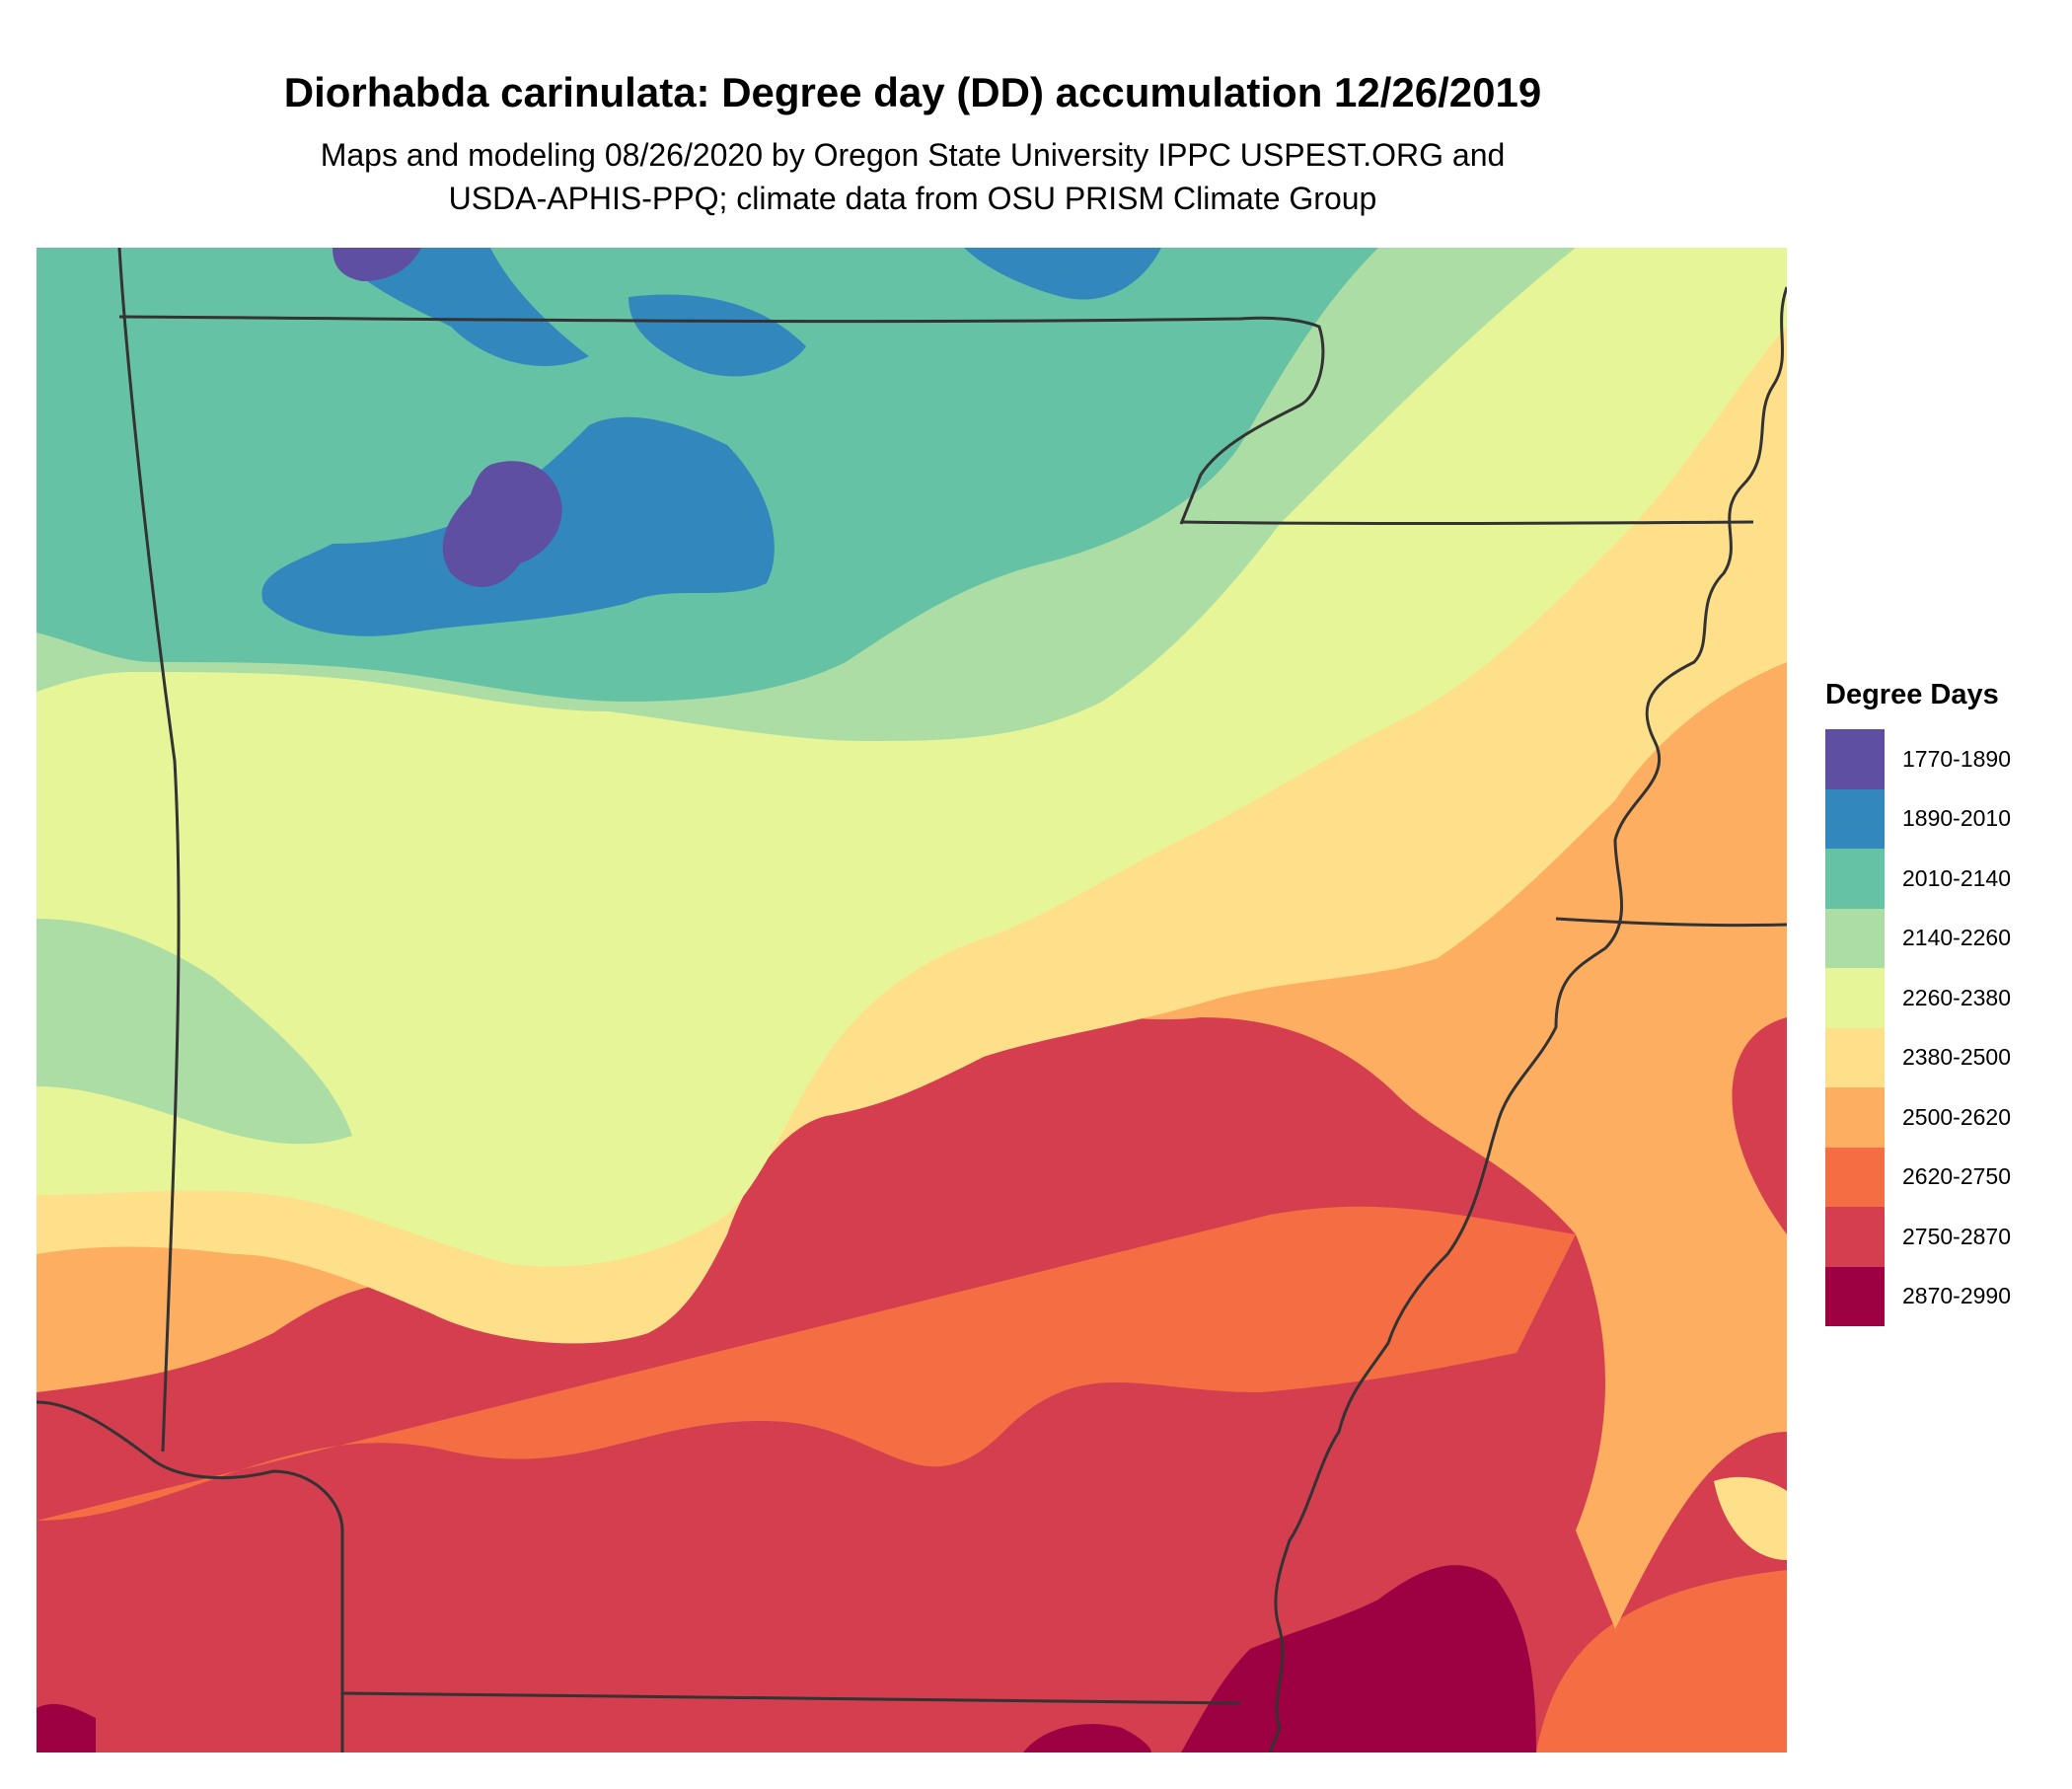 Image resolution: width=2072 pixels, height=1789 pixels. I want to click on legend-item: 2500-2620, so click(1944, 1117).